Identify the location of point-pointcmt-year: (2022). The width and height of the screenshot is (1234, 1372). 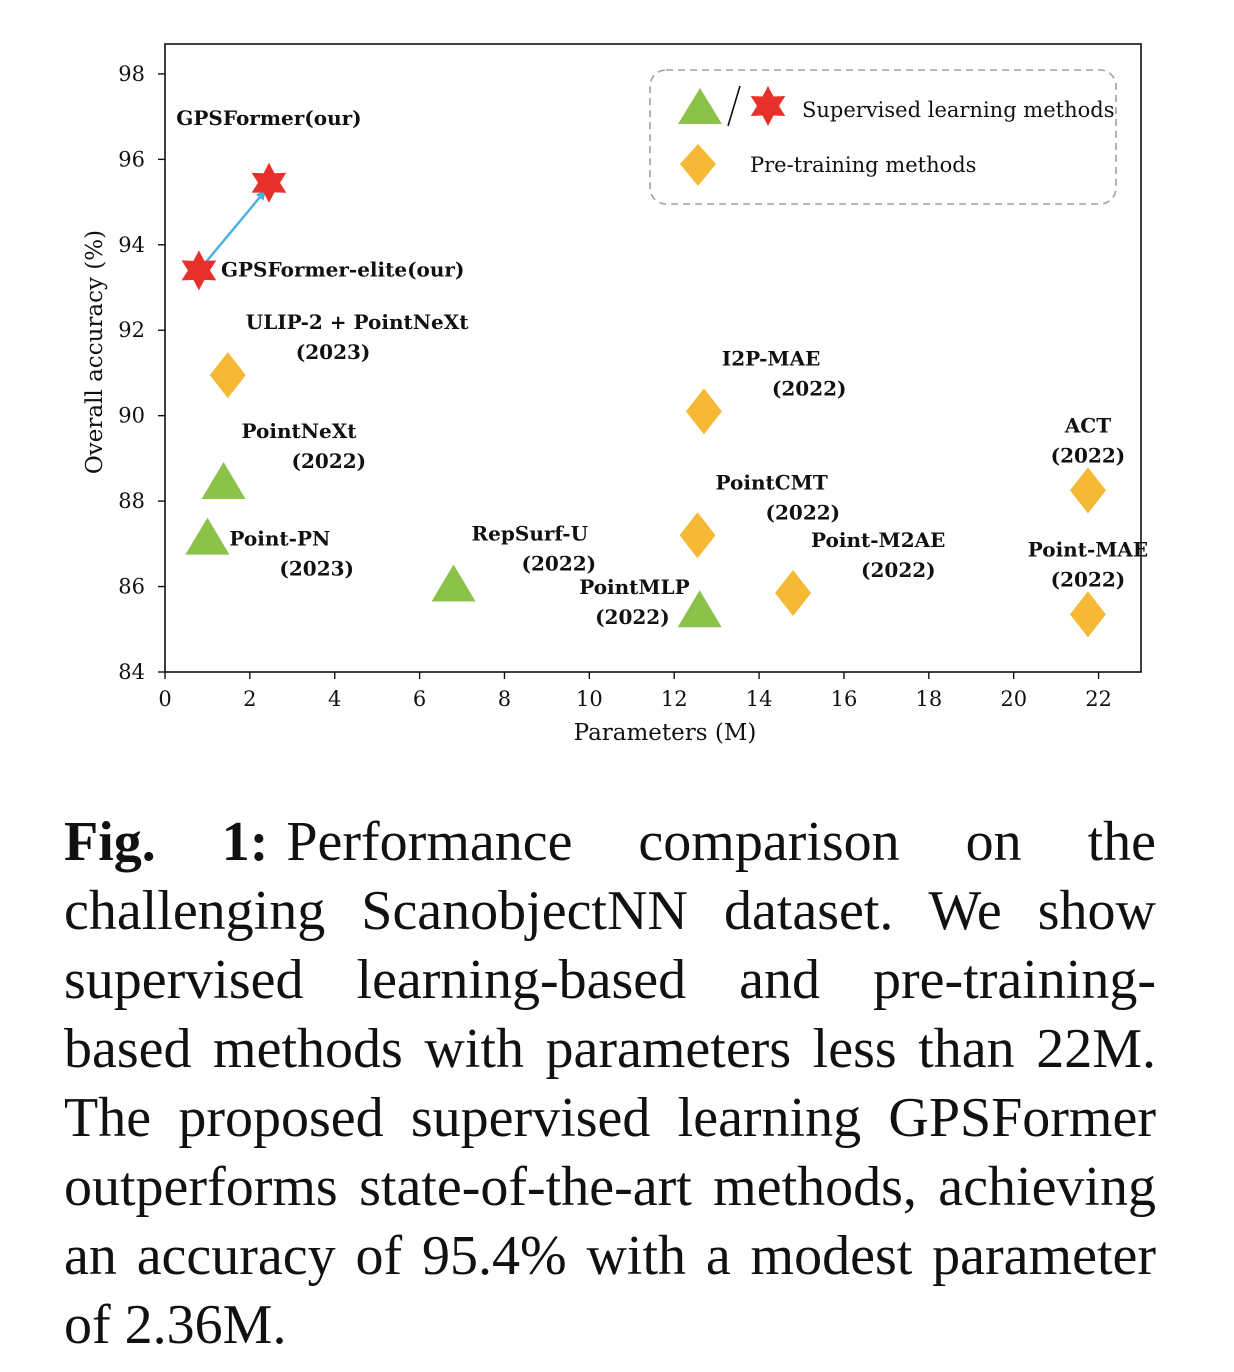
(803, 512).